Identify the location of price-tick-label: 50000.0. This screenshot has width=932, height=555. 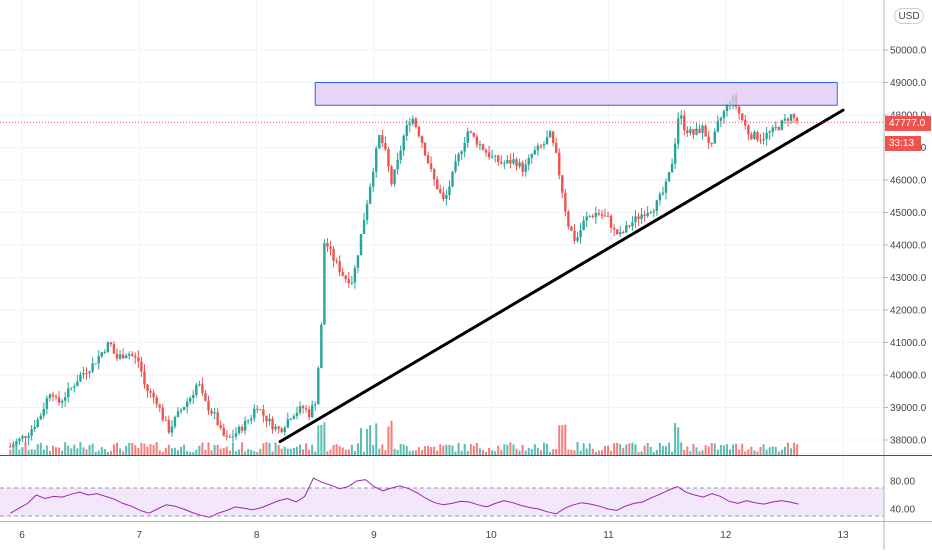
(908, 51).